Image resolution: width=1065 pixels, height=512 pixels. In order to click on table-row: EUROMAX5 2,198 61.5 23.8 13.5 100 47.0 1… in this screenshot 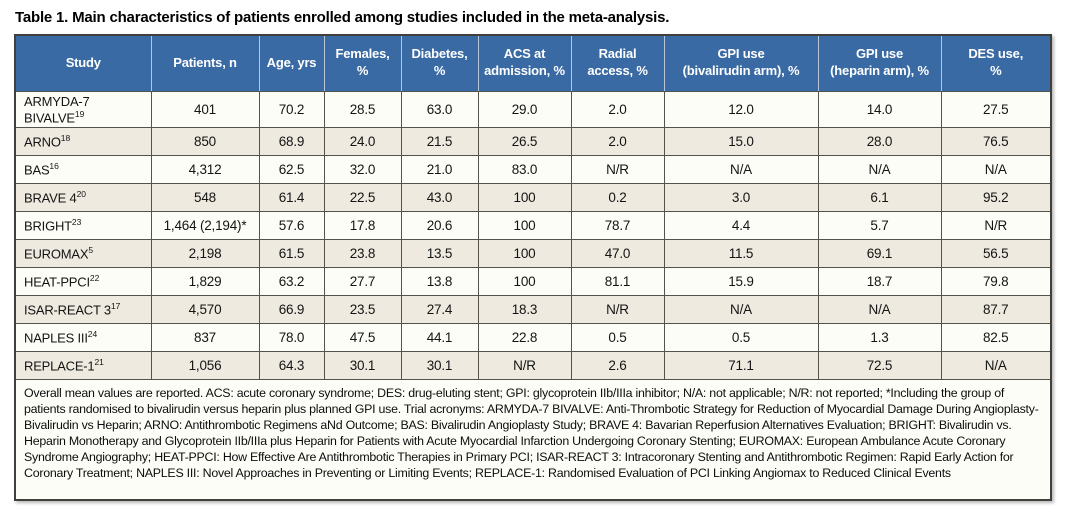, I will do `click(533, 253)`.